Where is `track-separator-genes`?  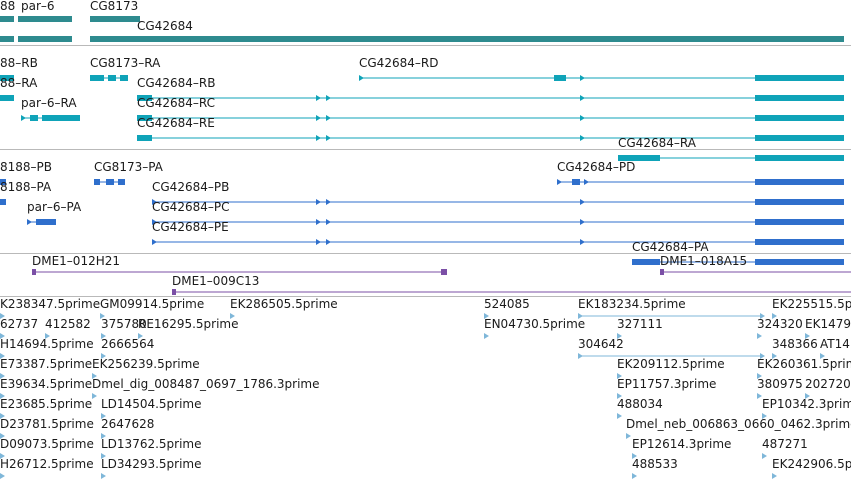
track-separator-genes is located at coordinates (425, 45).